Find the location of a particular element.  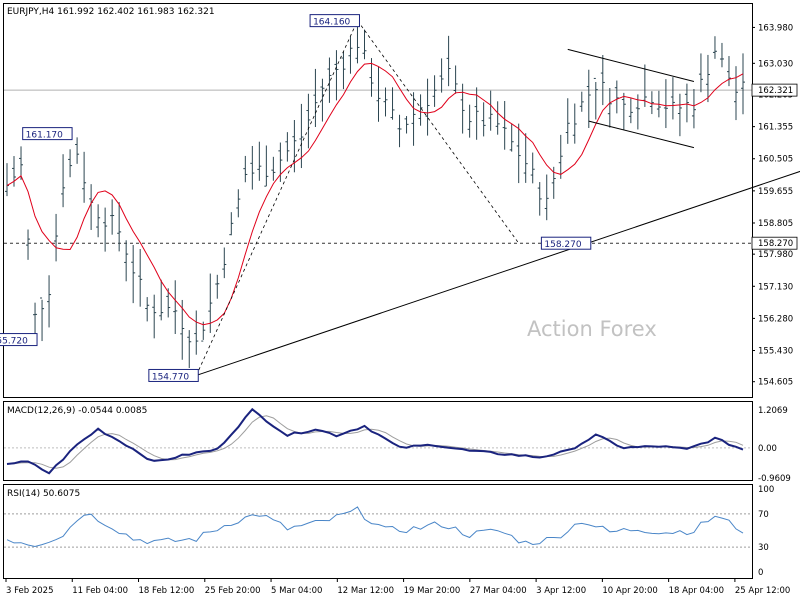

price-tick-label: 157.980 is located at coordinates (775, 255).